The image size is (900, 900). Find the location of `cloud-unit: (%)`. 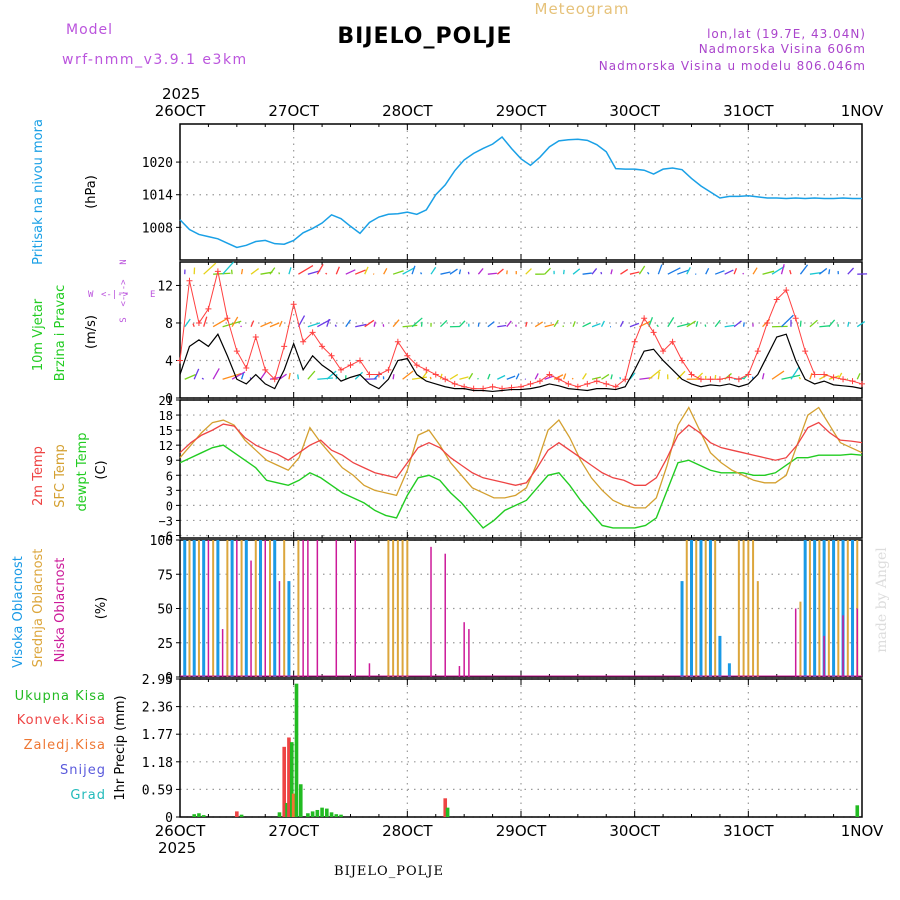

cloud-unit: (%) is located at coordinates (101, 608).